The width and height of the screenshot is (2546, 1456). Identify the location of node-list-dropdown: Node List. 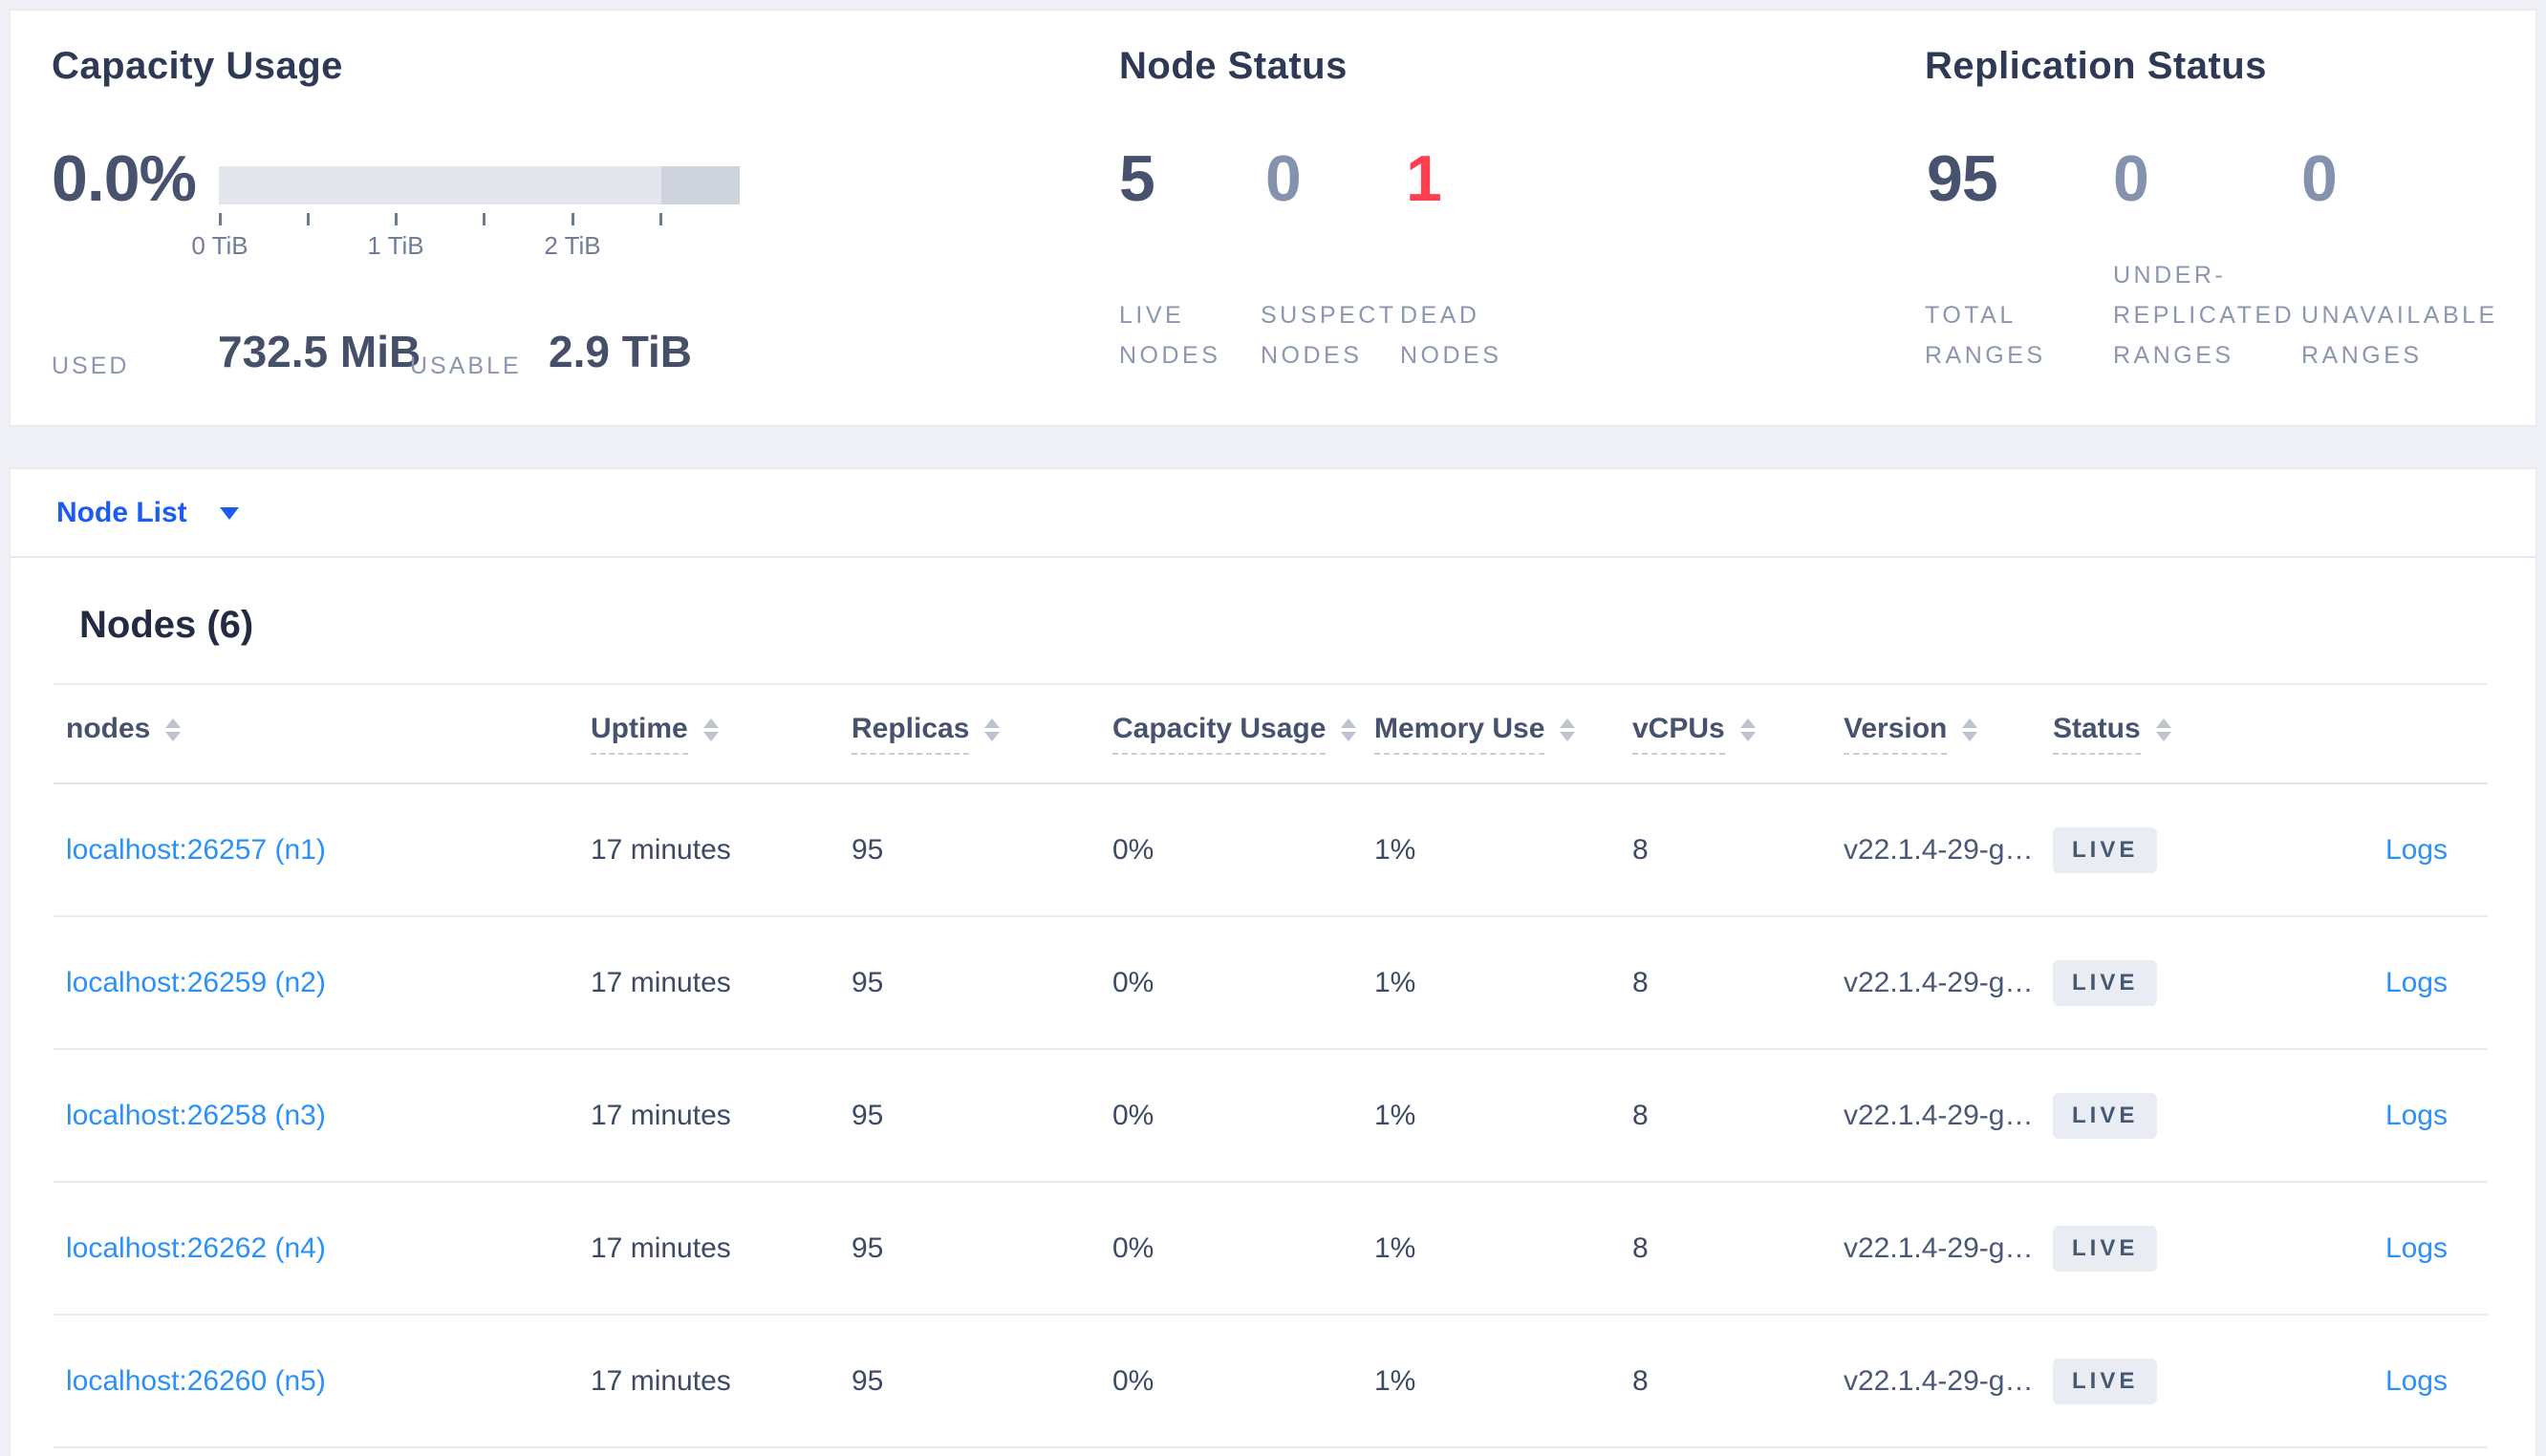
(121, 512).